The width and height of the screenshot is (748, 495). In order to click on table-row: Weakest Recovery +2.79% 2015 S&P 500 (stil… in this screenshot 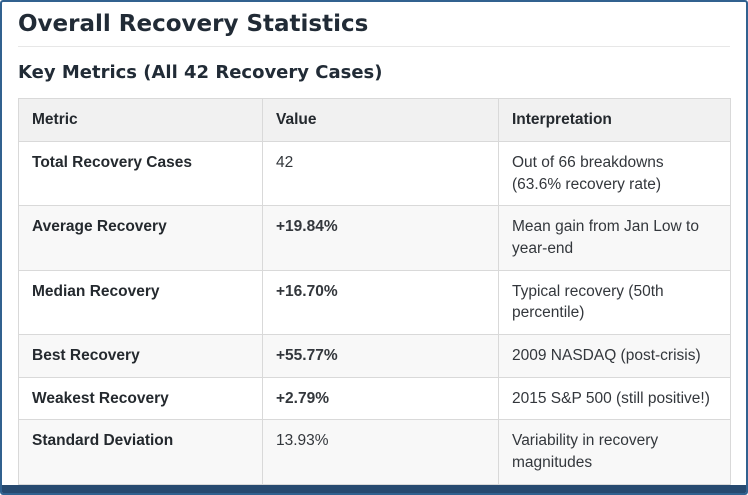, I will do `click(374, 398)`.